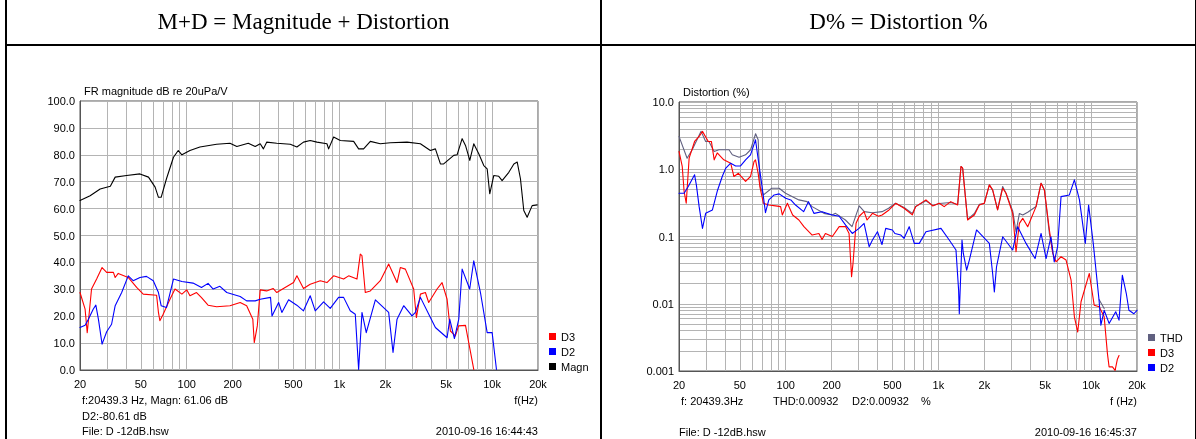 The height and width of the screenshot is (439, 1196). I want to click on y-axis-title: FR magnitude dB re 20uPa/V, so click(156, 90).